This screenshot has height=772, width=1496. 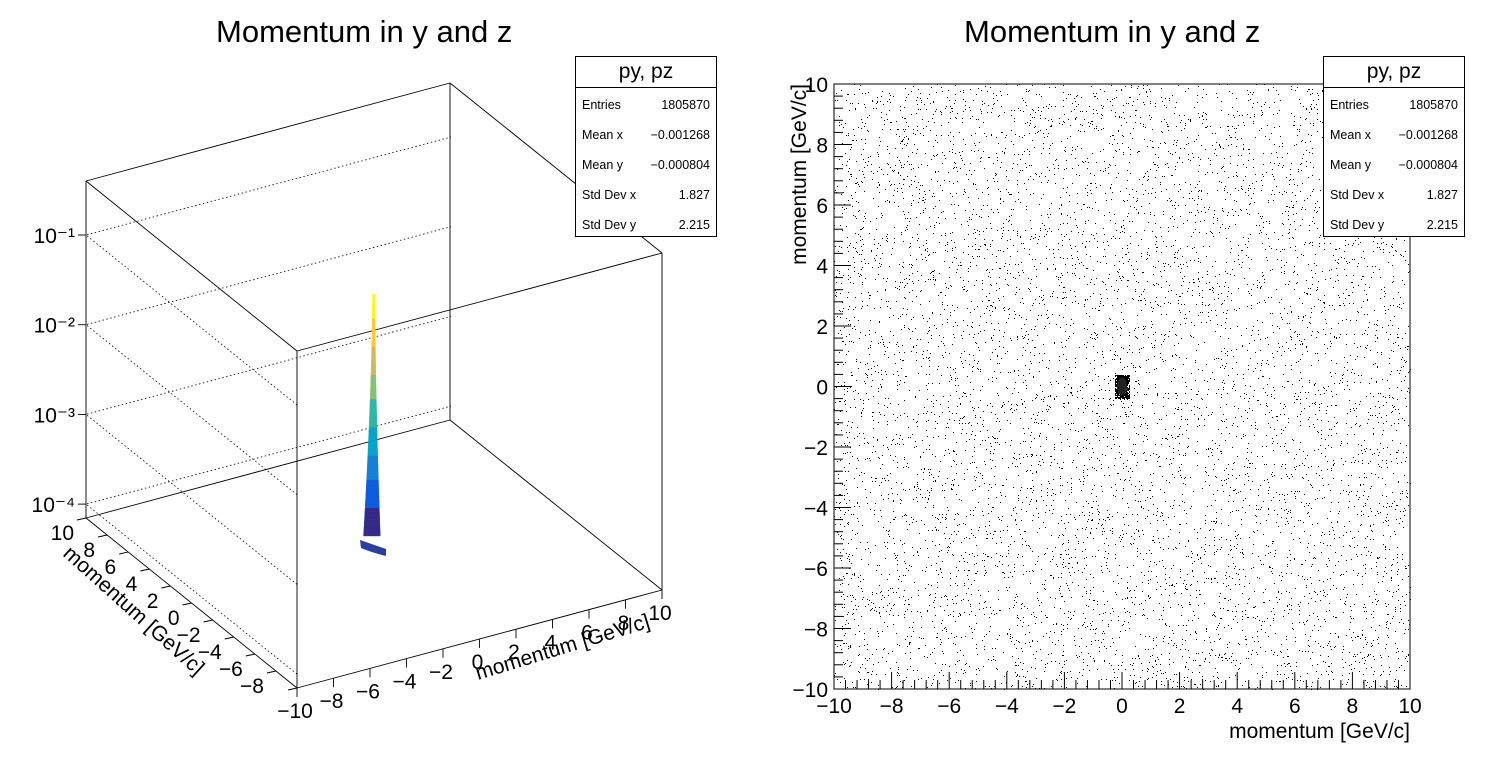 What do you see at coordinates (373, 548) in the screenshot?
I see `peak-base` at bounding box center [373, 548].